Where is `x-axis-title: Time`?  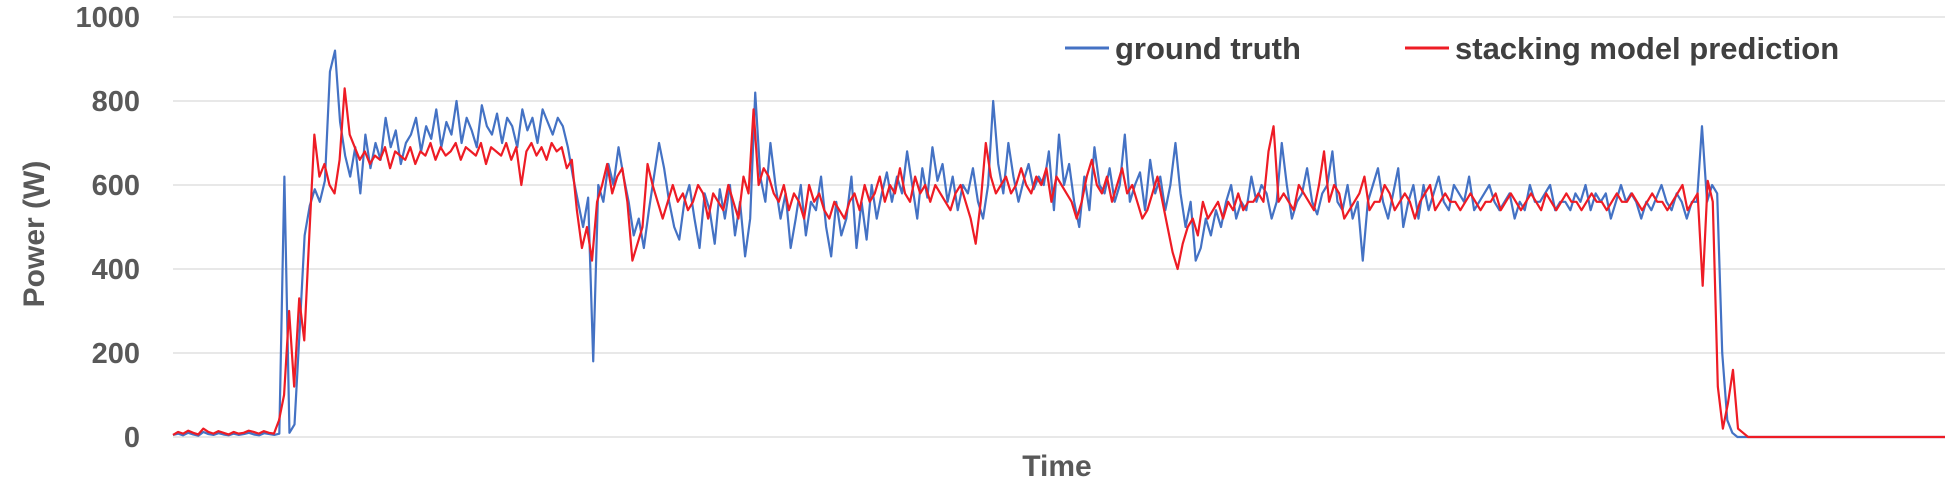
x-axis-title: Time is located at coordinates (1056, 466).